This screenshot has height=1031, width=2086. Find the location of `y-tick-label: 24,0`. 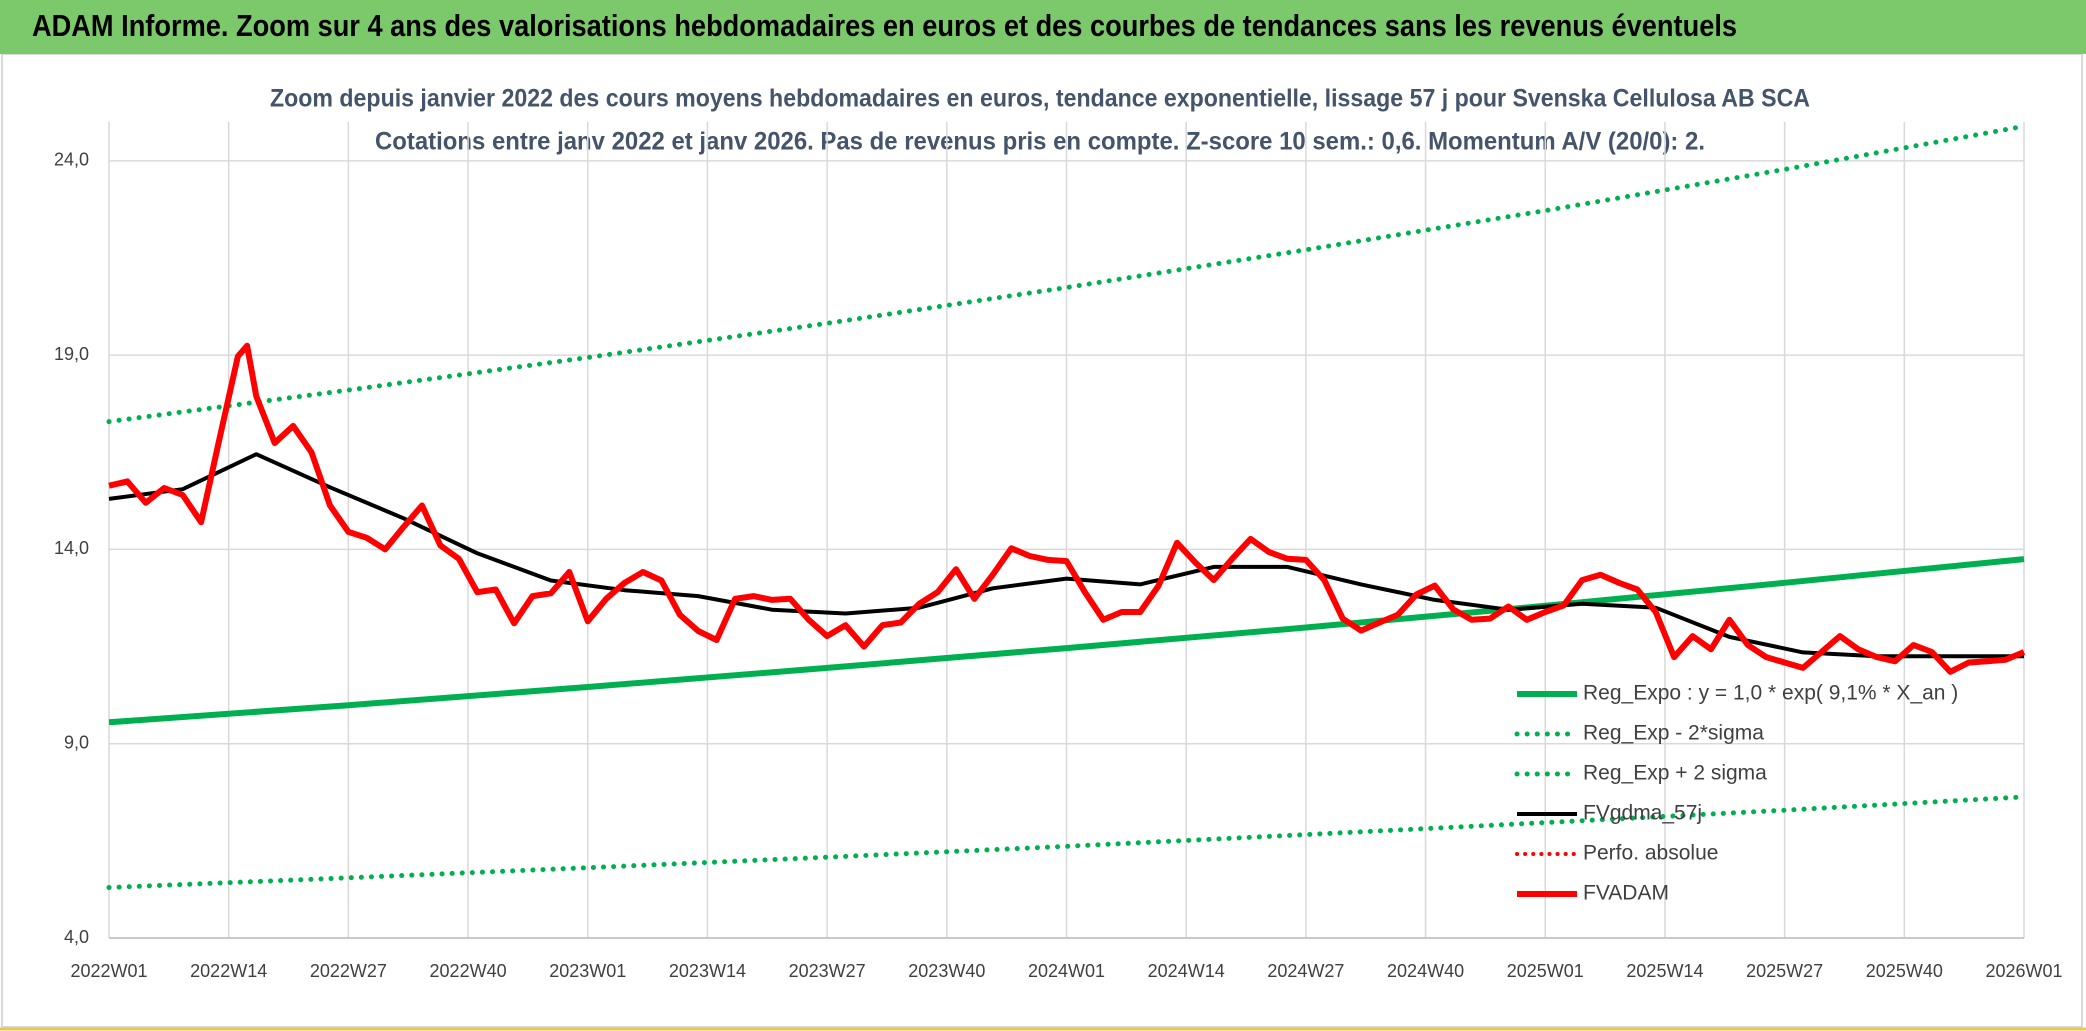

y-tick-label: 24,0 is located at coordinates (71, 160).